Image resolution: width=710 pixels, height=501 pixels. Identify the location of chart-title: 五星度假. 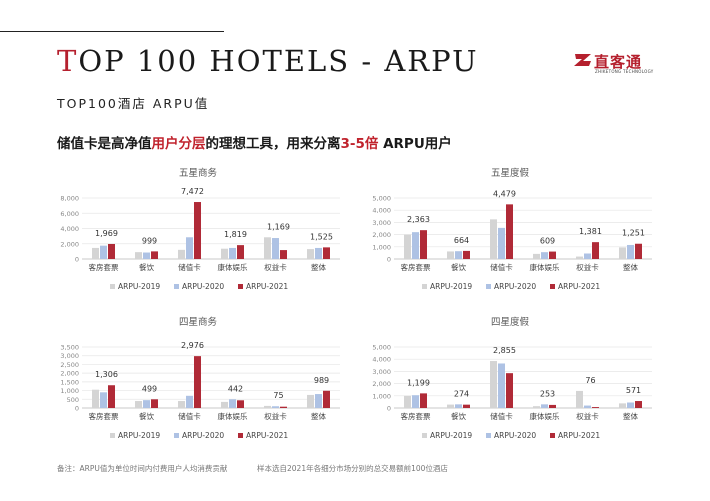
(510, 173).